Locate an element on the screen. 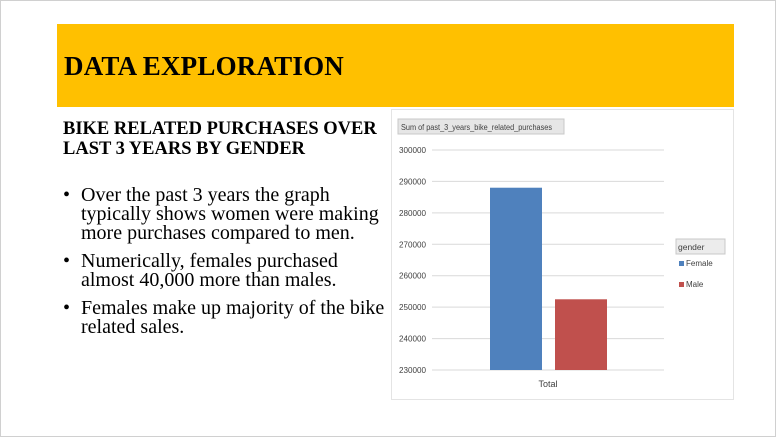  legend-title-box is located at coordinates (700, 246).